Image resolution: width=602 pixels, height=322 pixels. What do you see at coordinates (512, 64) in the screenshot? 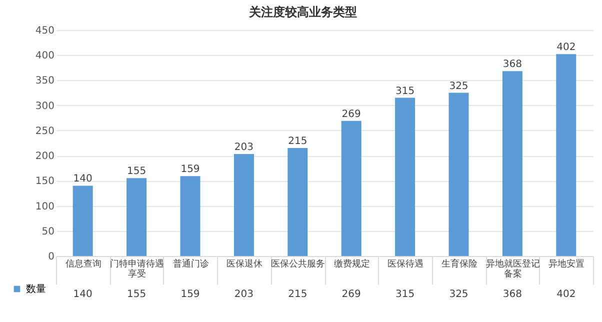
I see `text: 368` at bounding box center [512, 64].